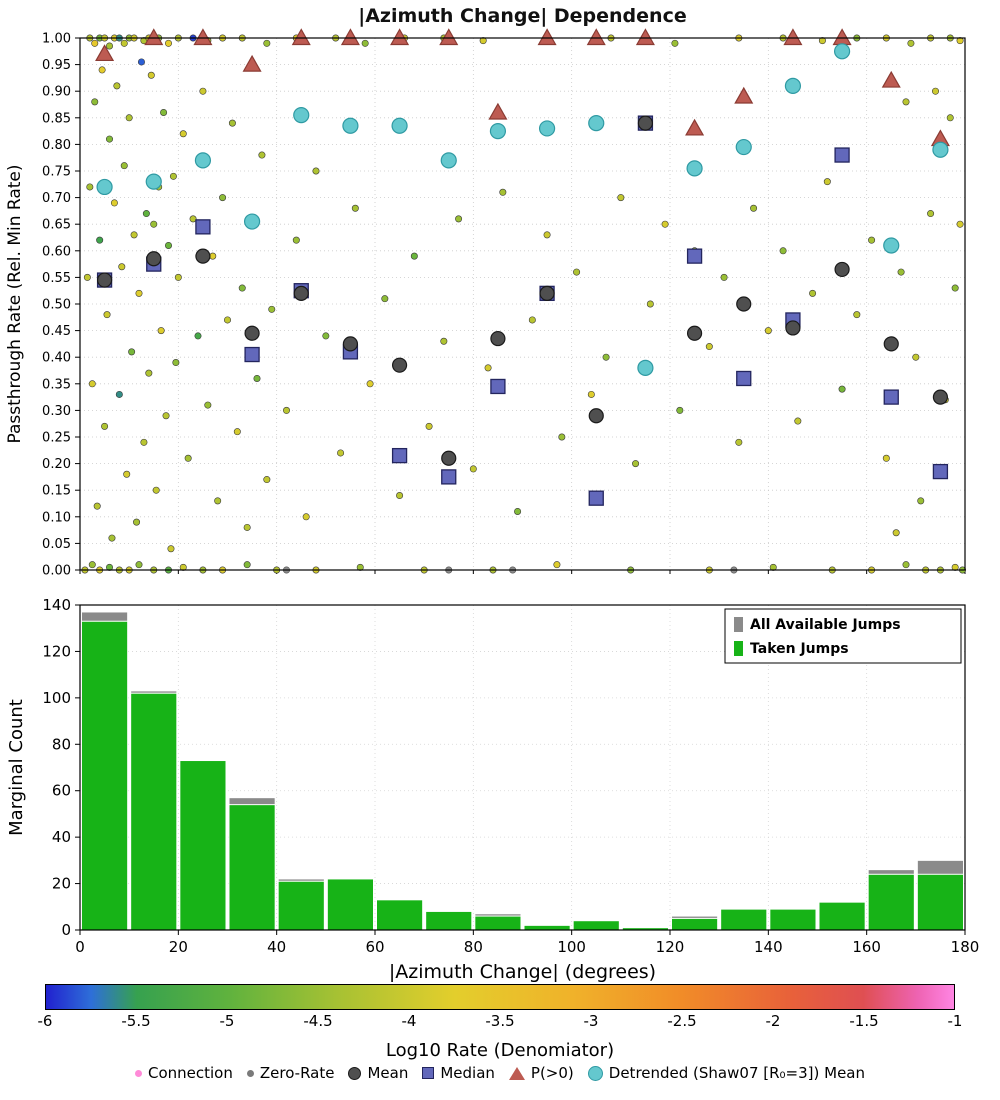  What do you see at coordinates (864, 1021) in the screenshot?
I see `colorbar-tick: -1.5` at bounding box center [864, 1021].